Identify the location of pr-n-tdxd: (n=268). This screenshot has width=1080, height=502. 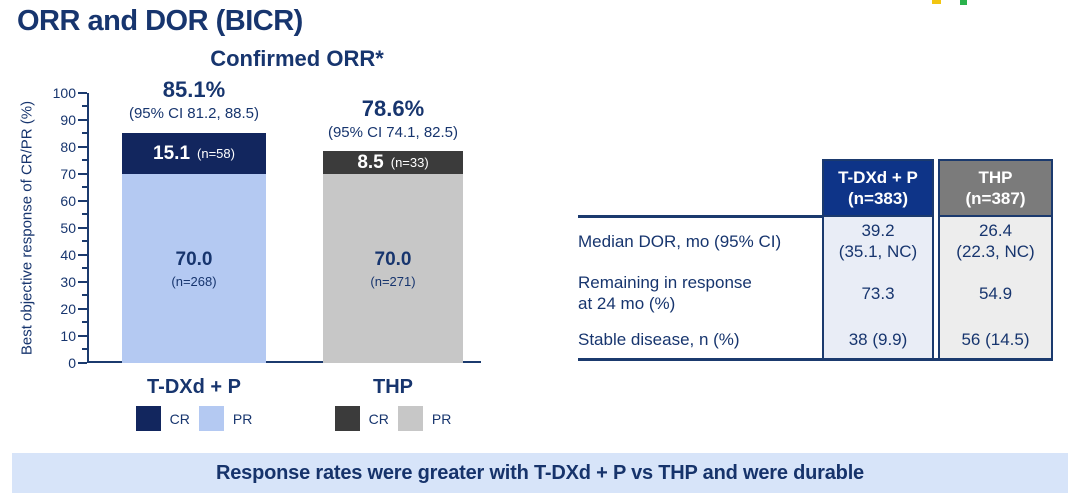
(194, 281).